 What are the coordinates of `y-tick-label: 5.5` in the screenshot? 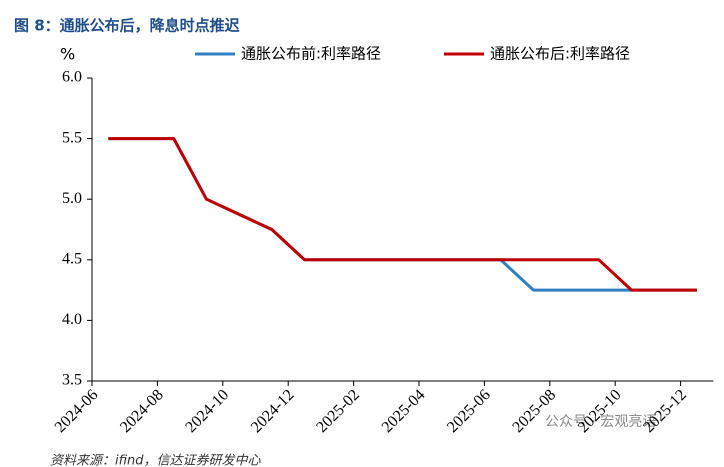 It's located at (72, 137).